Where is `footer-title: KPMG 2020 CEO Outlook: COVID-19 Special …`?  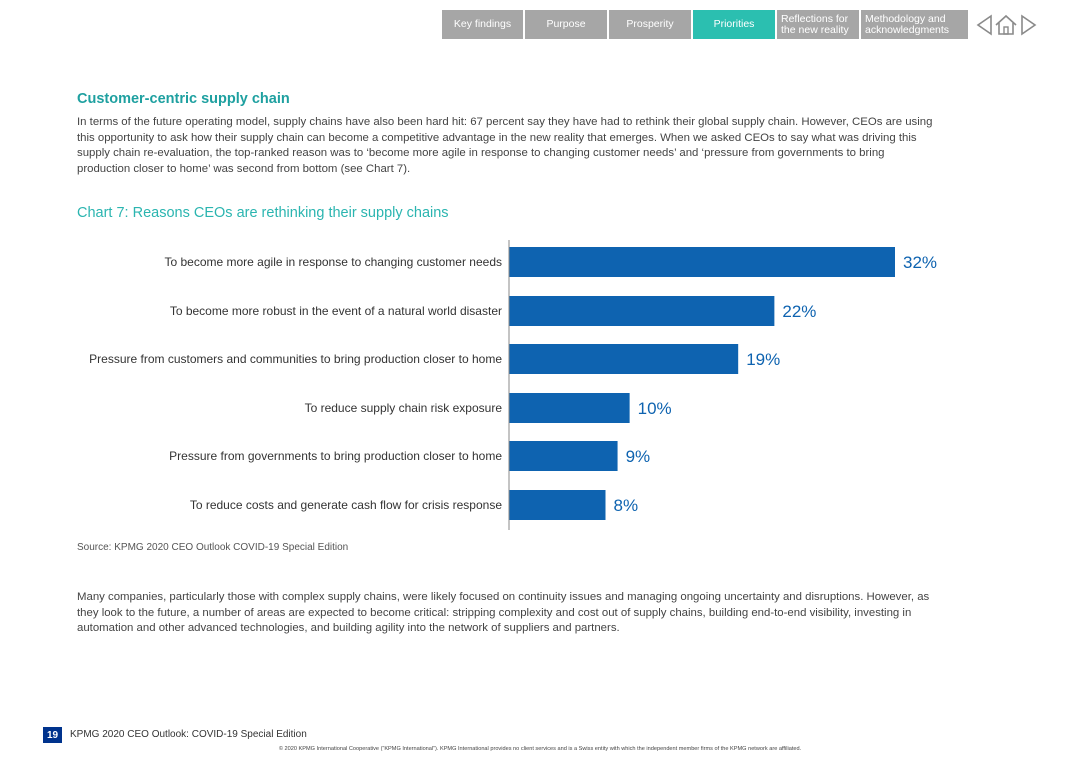
footer-title: KPMG 2020 CEO Outlook: COVID-19 Special … is located at coordinates (188, 734).